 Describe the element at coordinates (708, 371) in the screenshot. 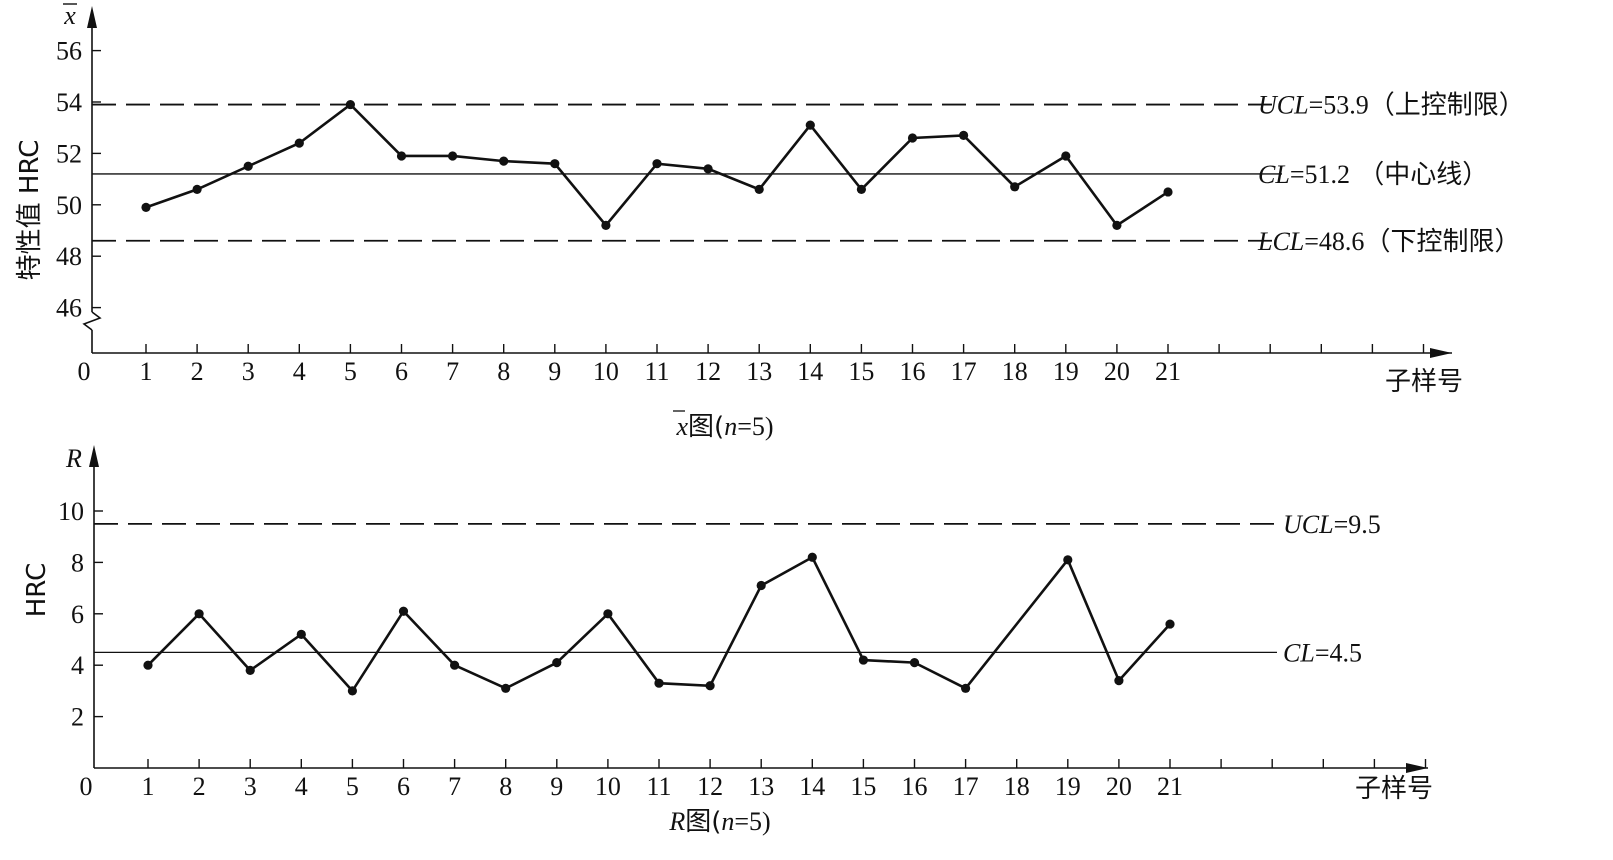

I see `x-tick-label: 12` at that location.